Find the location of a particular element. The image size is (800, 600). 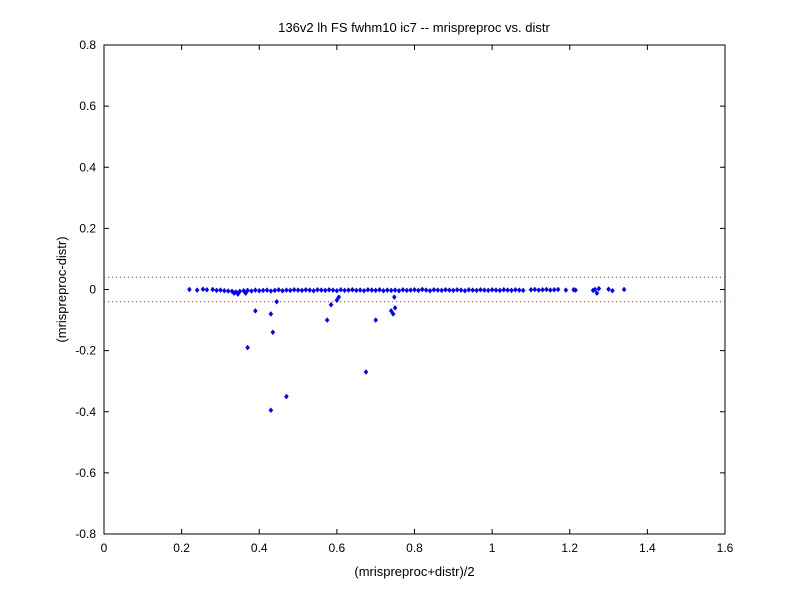

y-tick-label: 0 is located at coordinates (92, 290).